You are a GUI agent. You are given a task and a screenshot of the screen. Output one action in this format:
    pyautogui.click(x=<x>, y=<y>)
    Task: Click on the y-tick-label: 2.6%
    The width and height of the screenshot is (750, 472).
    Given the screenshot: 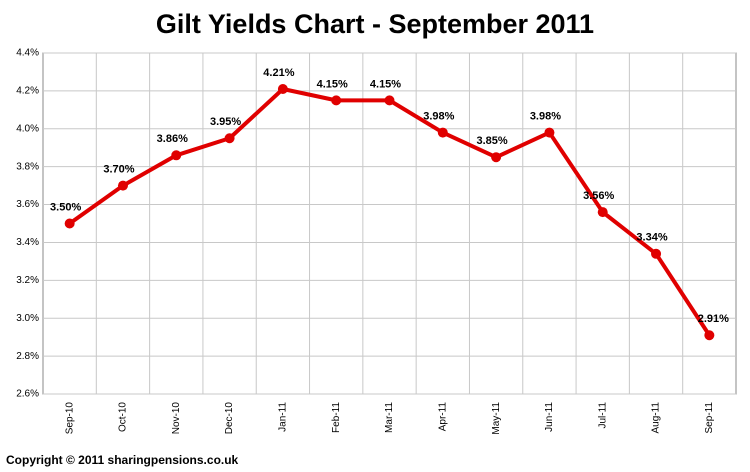 What is the action you would take?
    pyautogui.click(x=27, y=394)
    